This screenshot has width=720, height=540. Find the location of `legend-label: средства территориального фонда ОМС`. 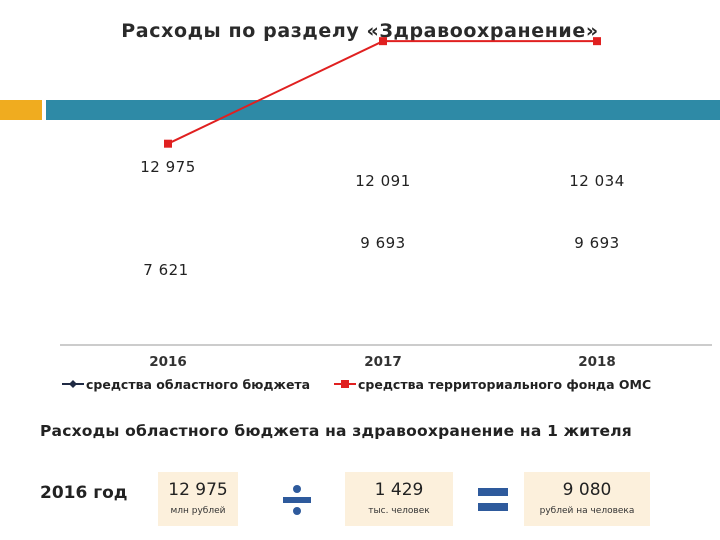

legend-label: средства территориального фонда ОМС is located at coordinates (504, 384).